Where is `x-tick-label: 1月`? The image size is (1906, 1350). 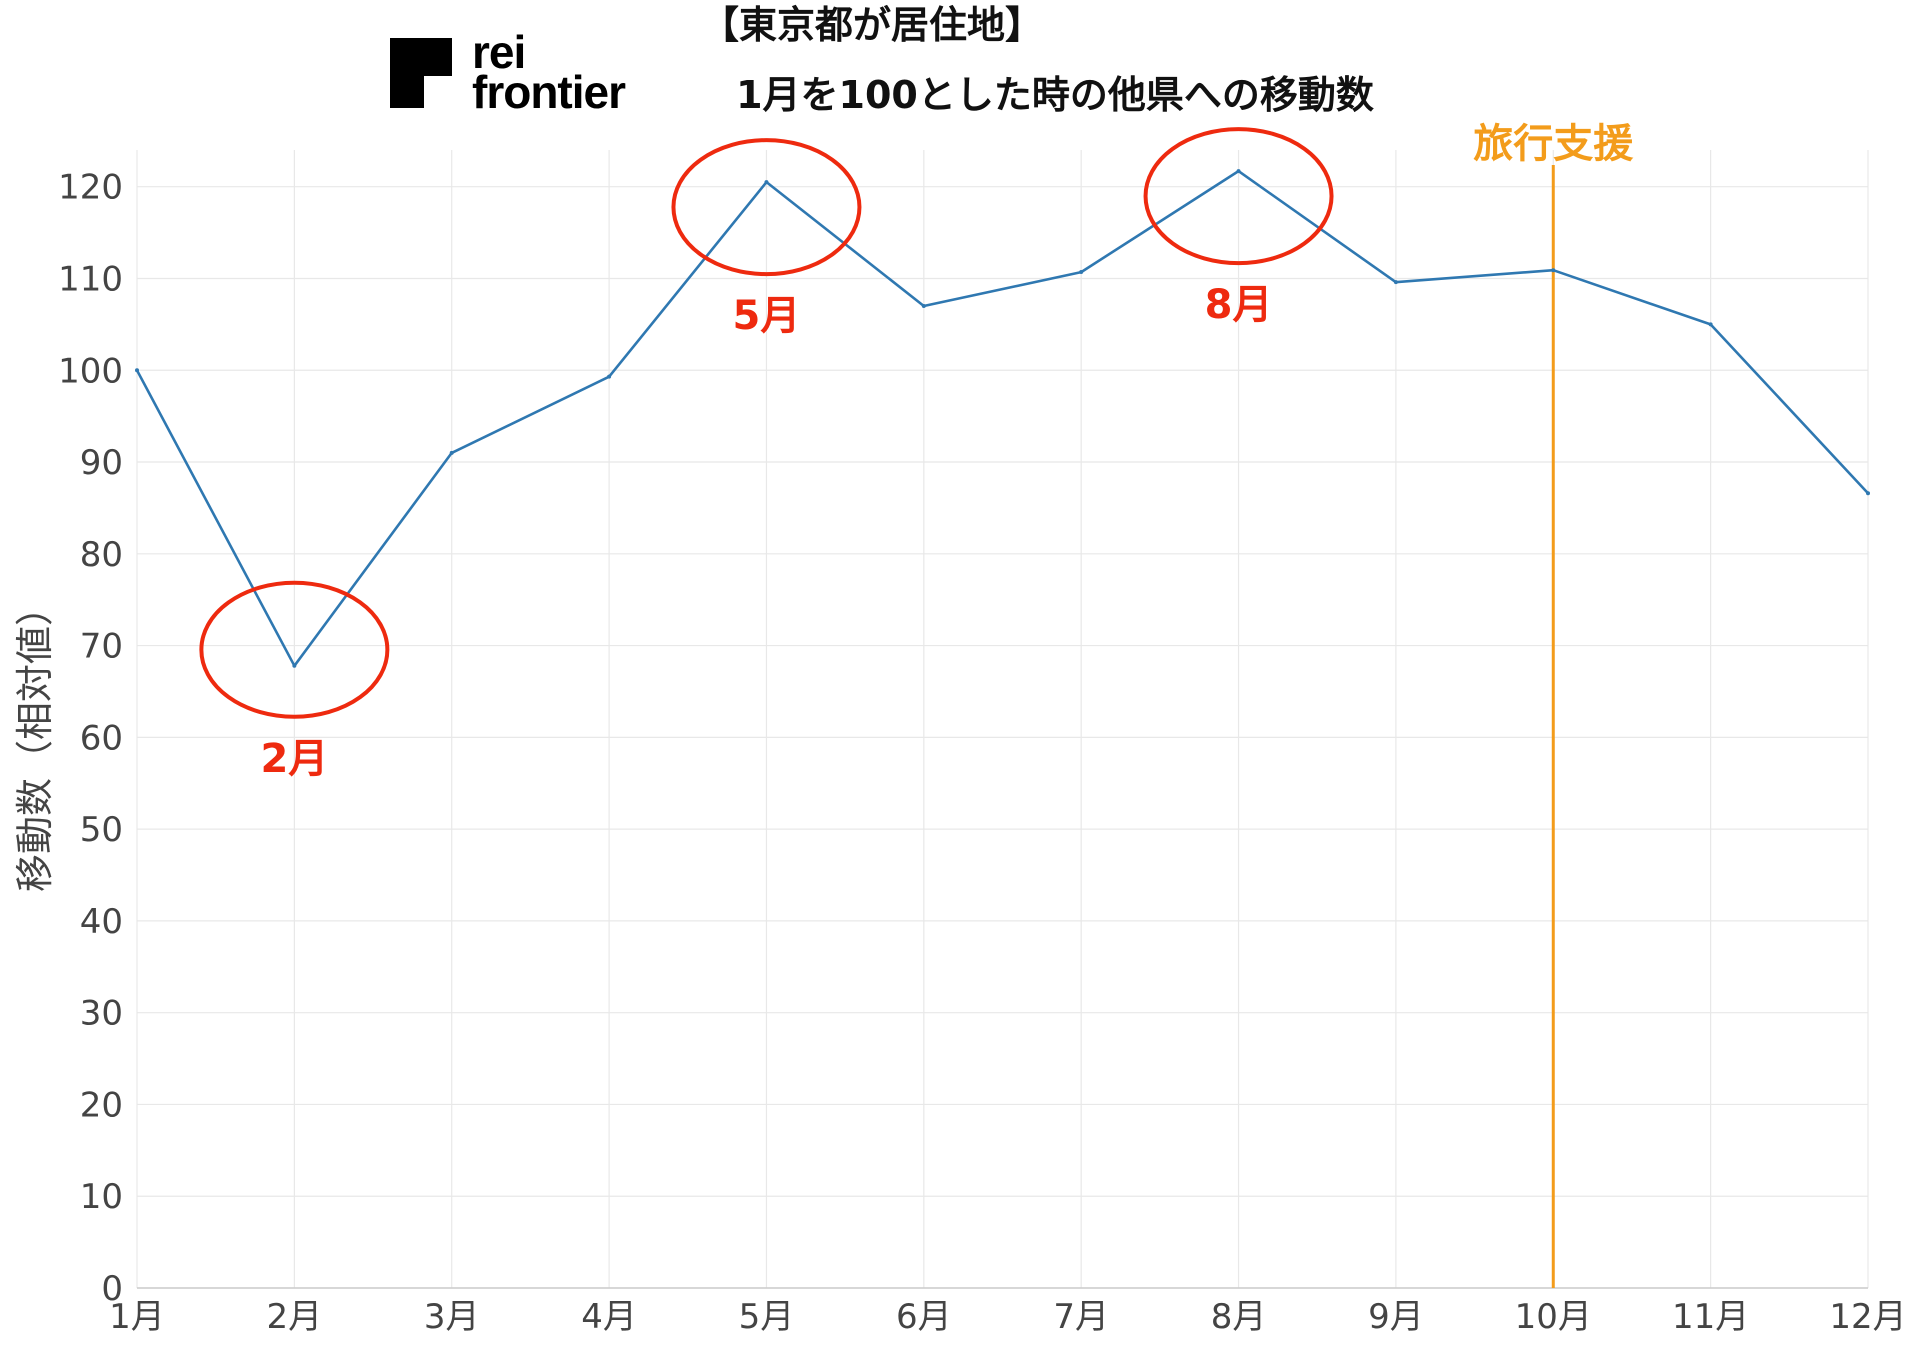 x-tick-label: 1月 is located at coordinates (137, 1317).